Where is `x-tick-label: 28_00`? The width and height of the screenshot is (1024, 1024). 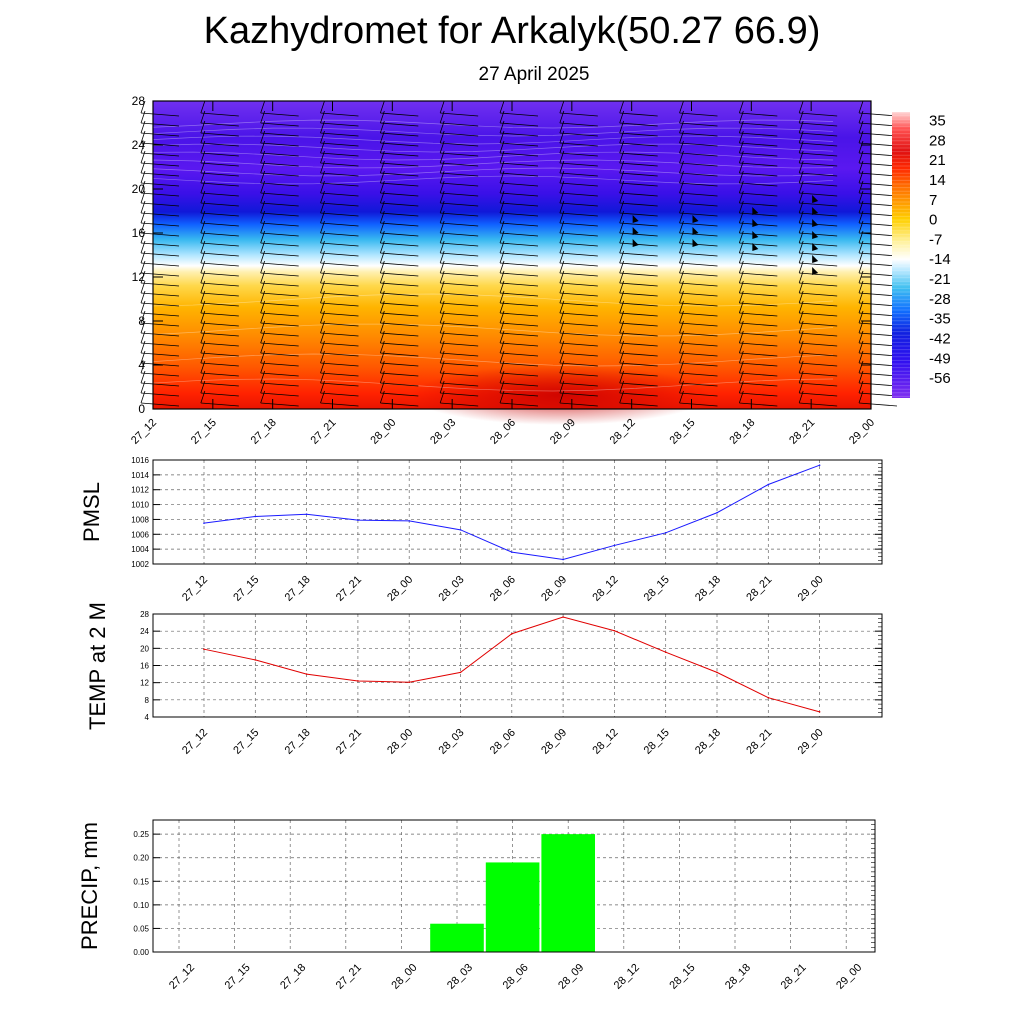 x-tick-label: 28_00 is located at coordinates (383, 432).